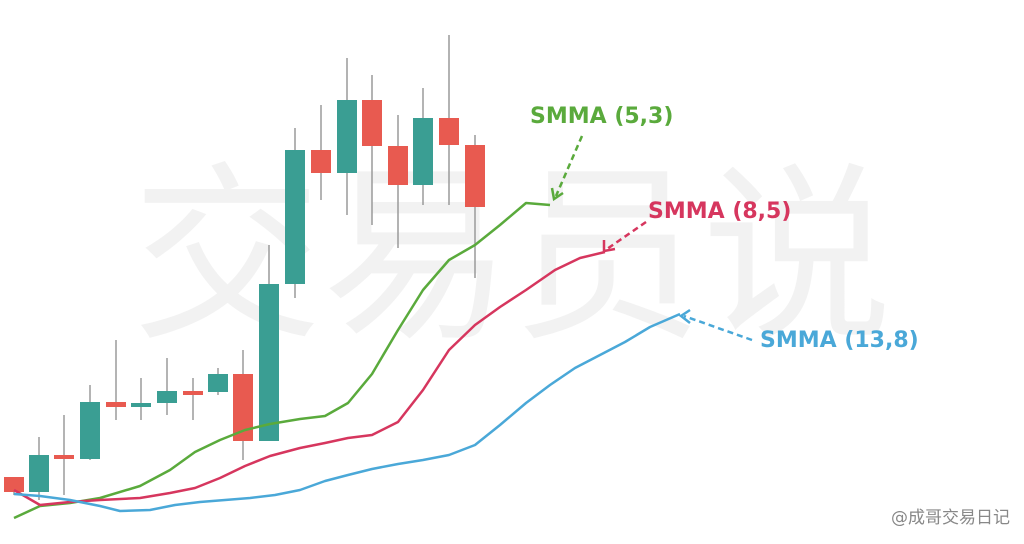 The width and height of the screenshot is (1024, 544). Describe the element at coordinates (601, 116) in the screenshot. I see `legend-label: SMMA (5,3)` at that location.